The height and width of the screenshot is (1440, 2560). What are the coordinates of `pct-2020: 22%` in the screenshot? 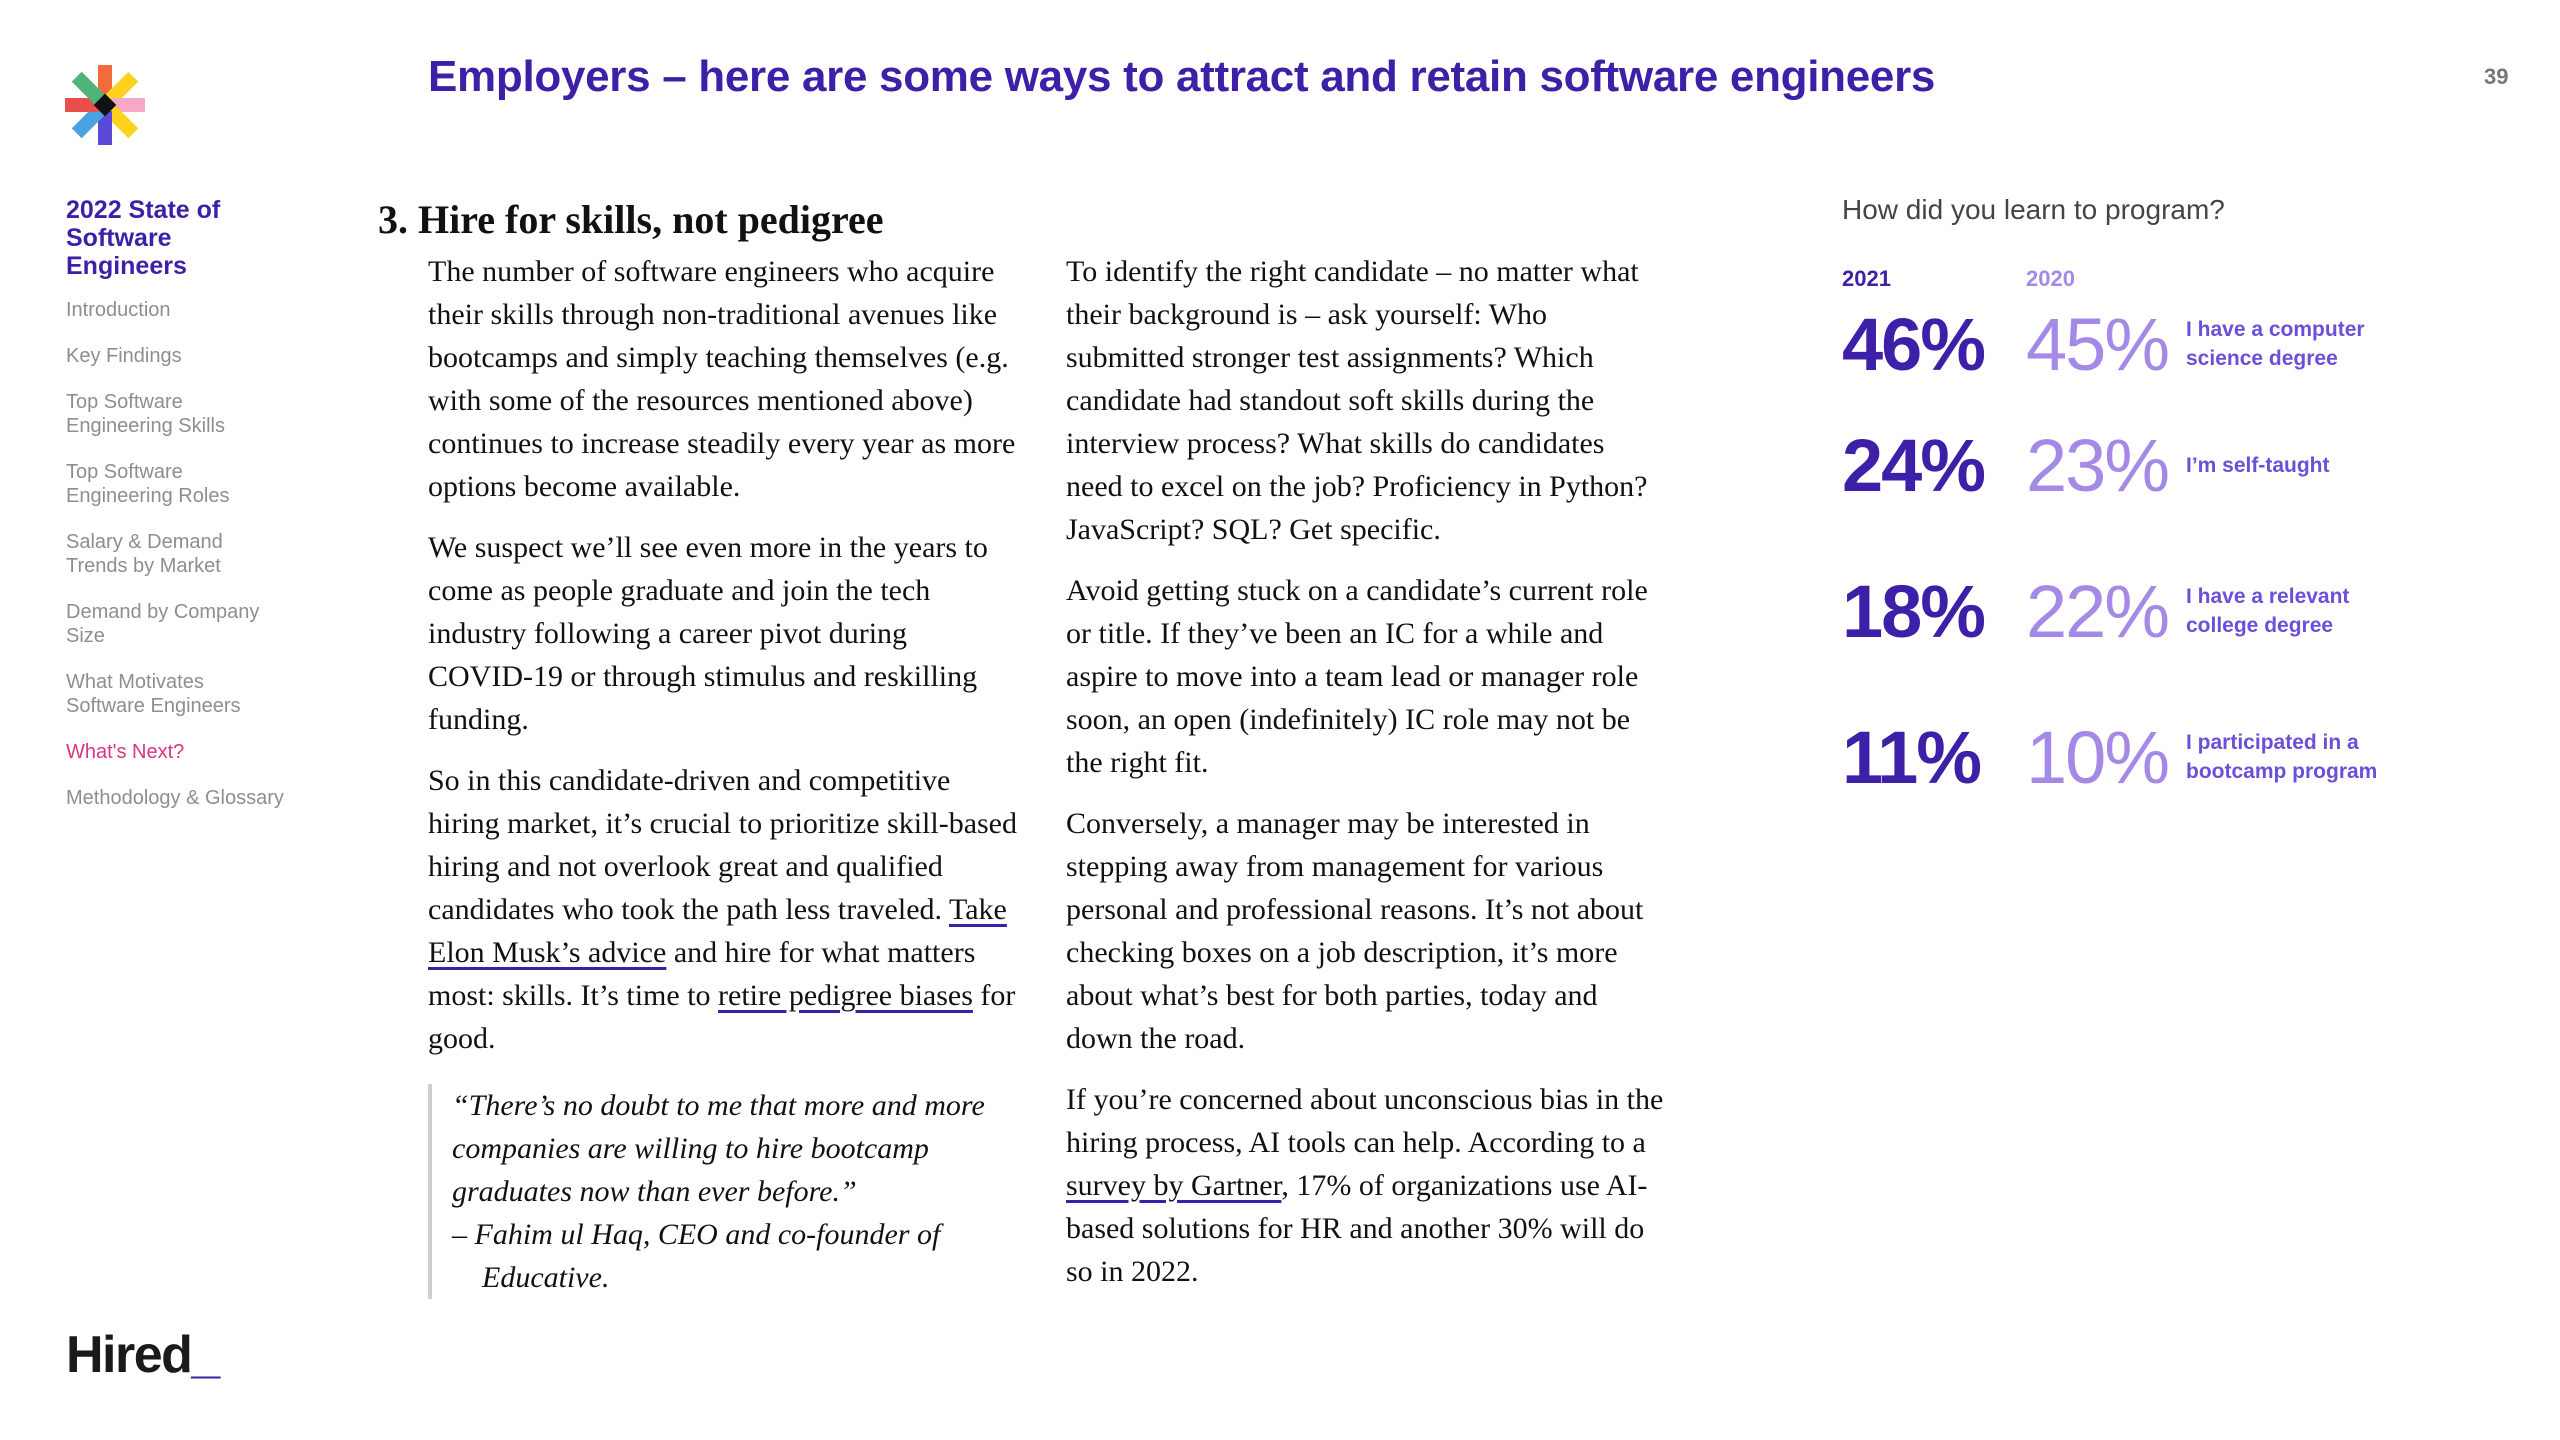 It's located at (2098, 611).